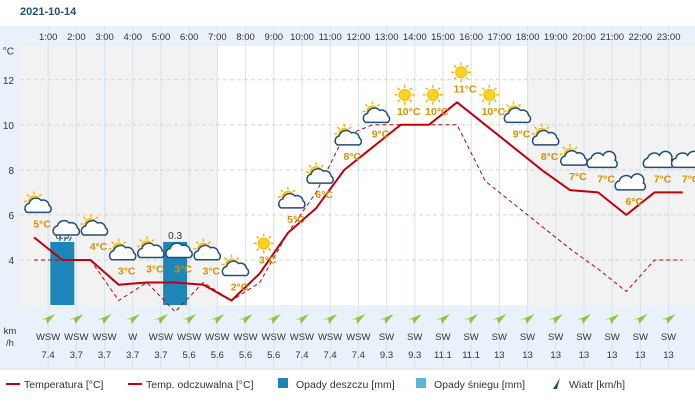  Describe the element at coordinates (133, 37) in the screenshot. I see `hour-label: 4:00` at that location.